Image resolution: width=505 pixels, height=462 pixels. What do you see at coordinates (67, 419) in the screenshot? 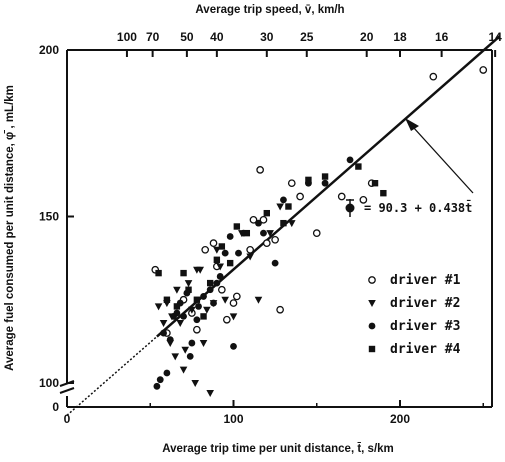
I see `x-tick-label: 0` at bounding box center [67, 419].